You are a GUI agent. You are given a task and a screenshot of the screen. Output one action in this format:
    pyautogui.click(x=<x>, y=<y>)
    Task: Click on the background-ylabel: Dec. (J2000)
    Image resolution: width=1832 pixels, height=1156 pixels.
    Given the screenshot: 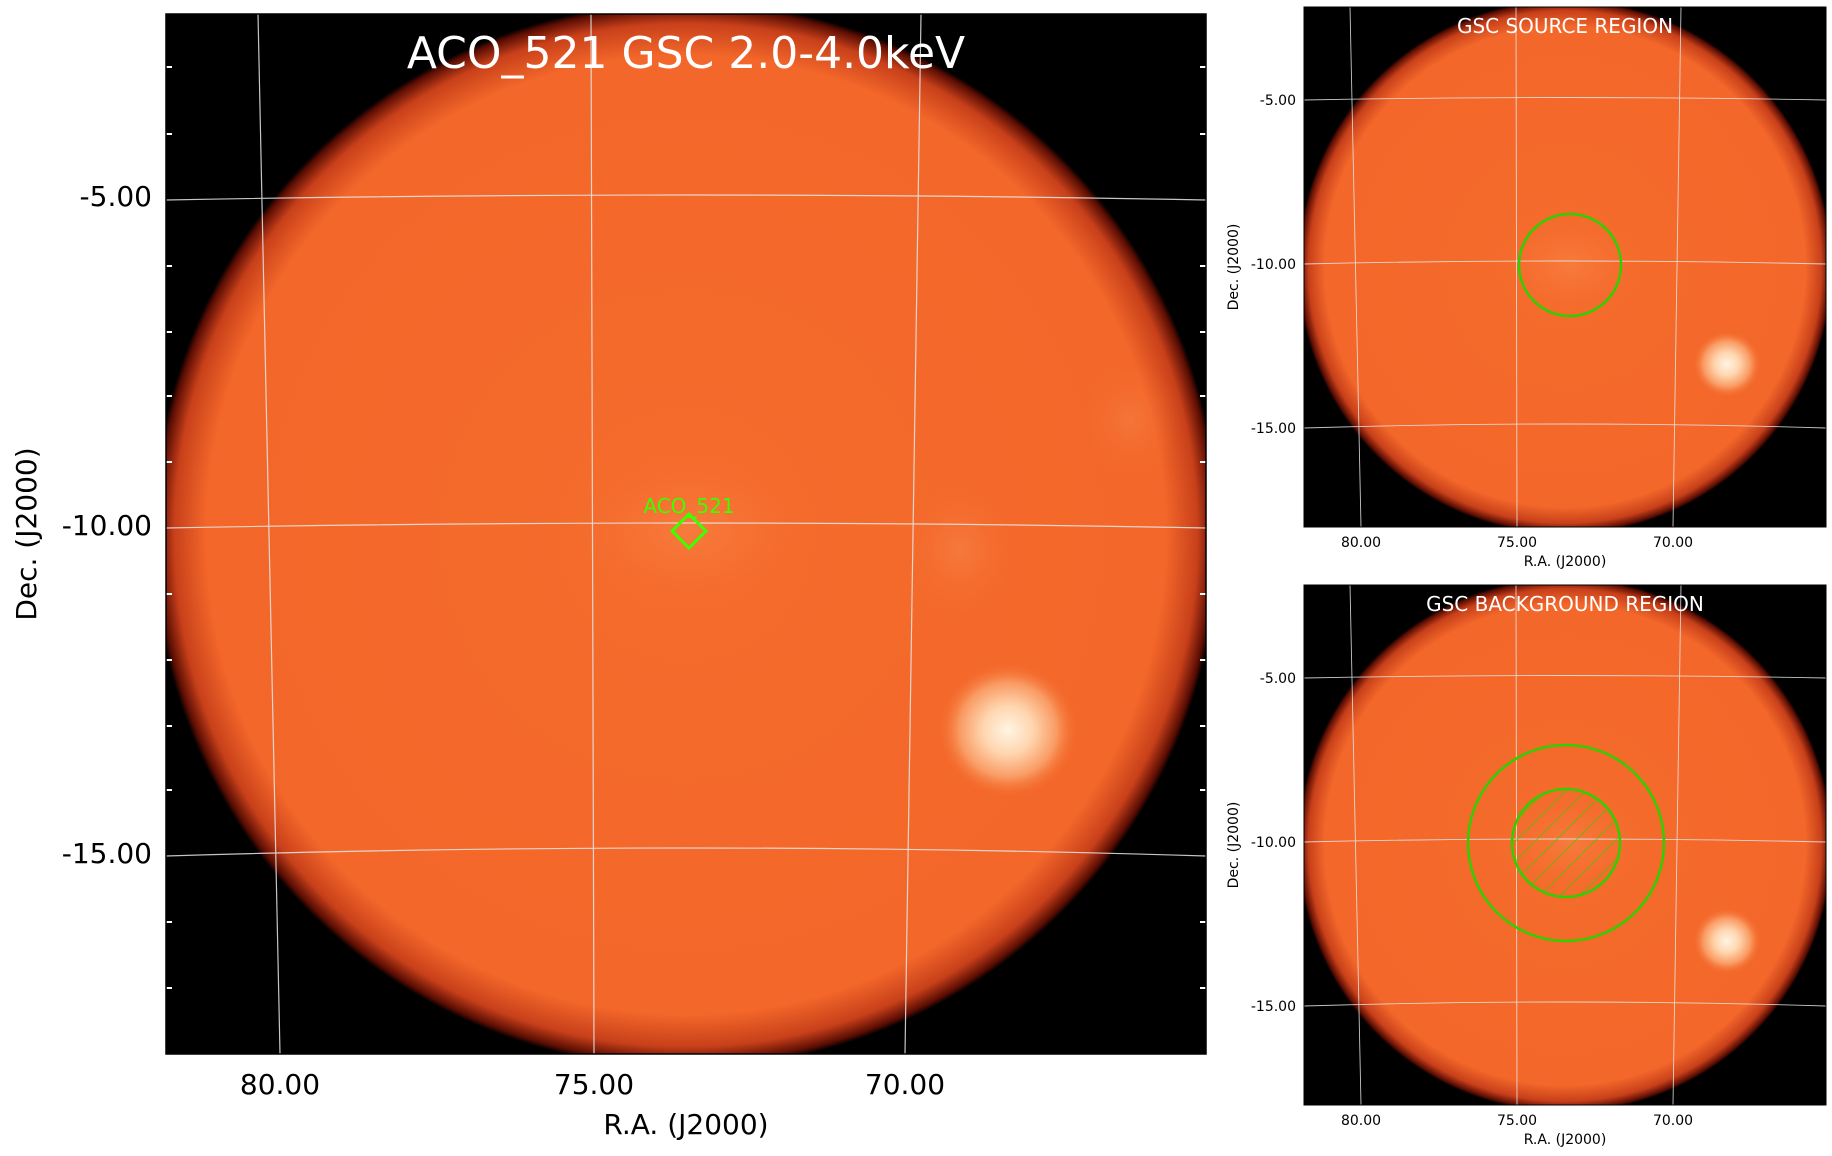 What is the action you would take?
    pyautogui.click(x=1234, y=845)
    